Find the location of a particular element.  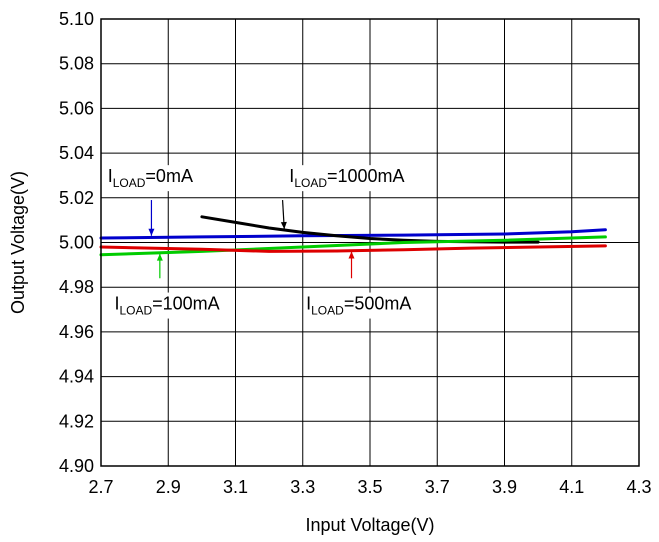

annotation-label-0: ILOAD=0mA is located at coordinates (150, 178).